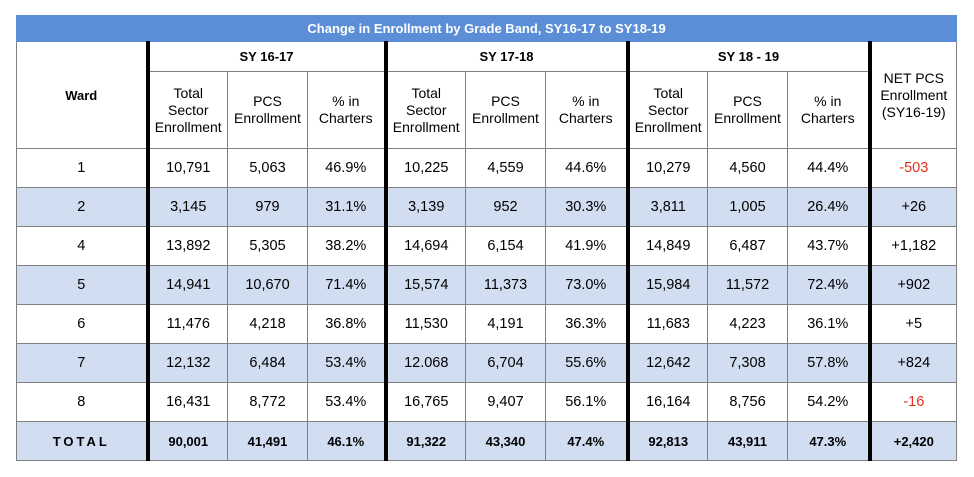  What do you see at coordinates (267, 402) in the screenshot?
I see `pcs-enrollment-cell: 8,772` at bounding box center [267, 402].